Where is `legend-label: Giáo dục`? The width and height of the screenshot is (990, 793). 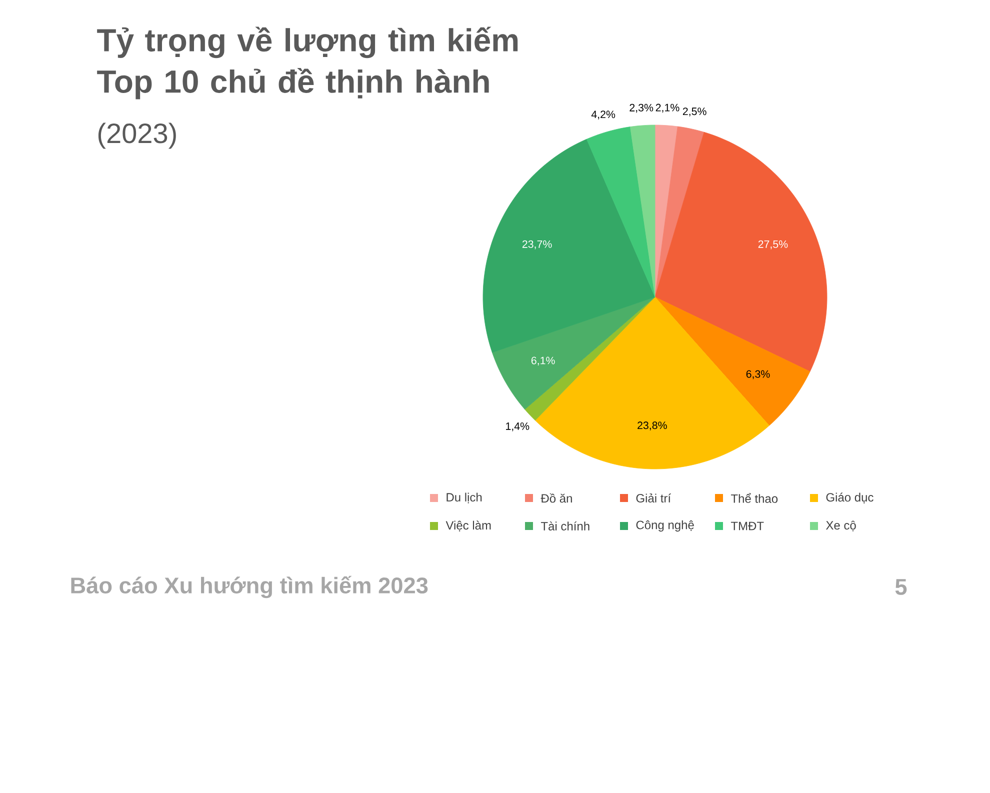 legend-label: Giáo dục is located at coordinates (850, 498).